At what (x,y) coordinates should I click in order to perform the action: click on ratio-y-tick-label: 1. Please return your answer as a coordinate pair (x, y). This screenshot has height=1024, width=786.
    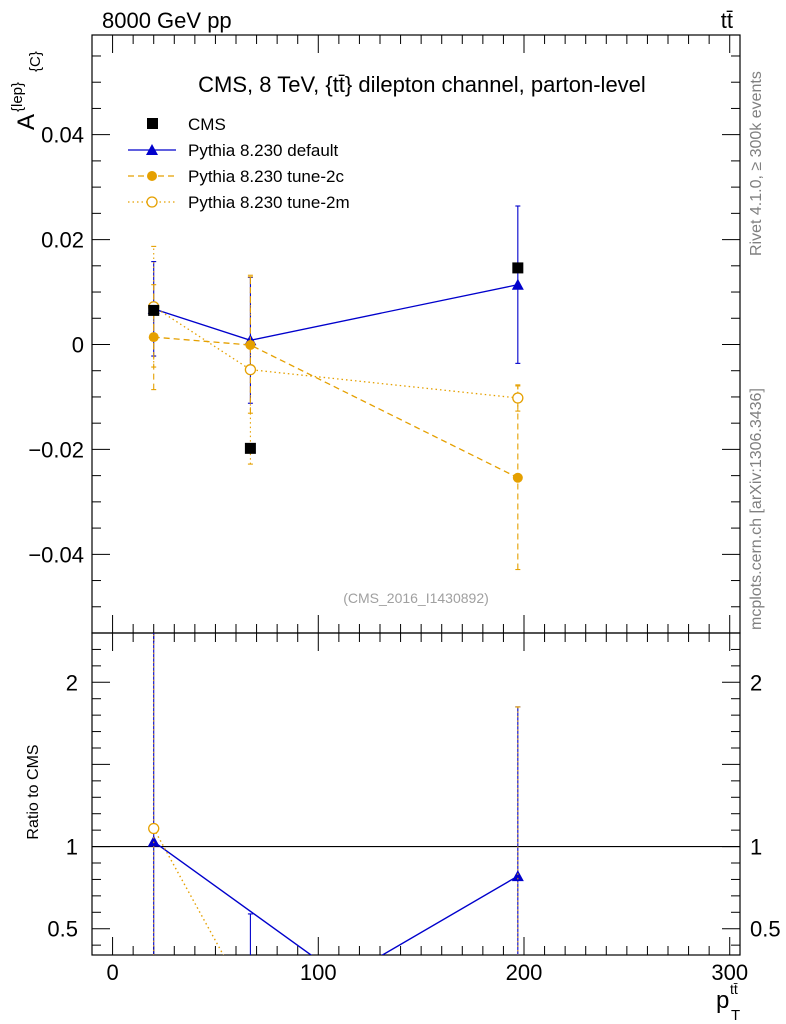
    Looking at the image, I should click on (72, 847).